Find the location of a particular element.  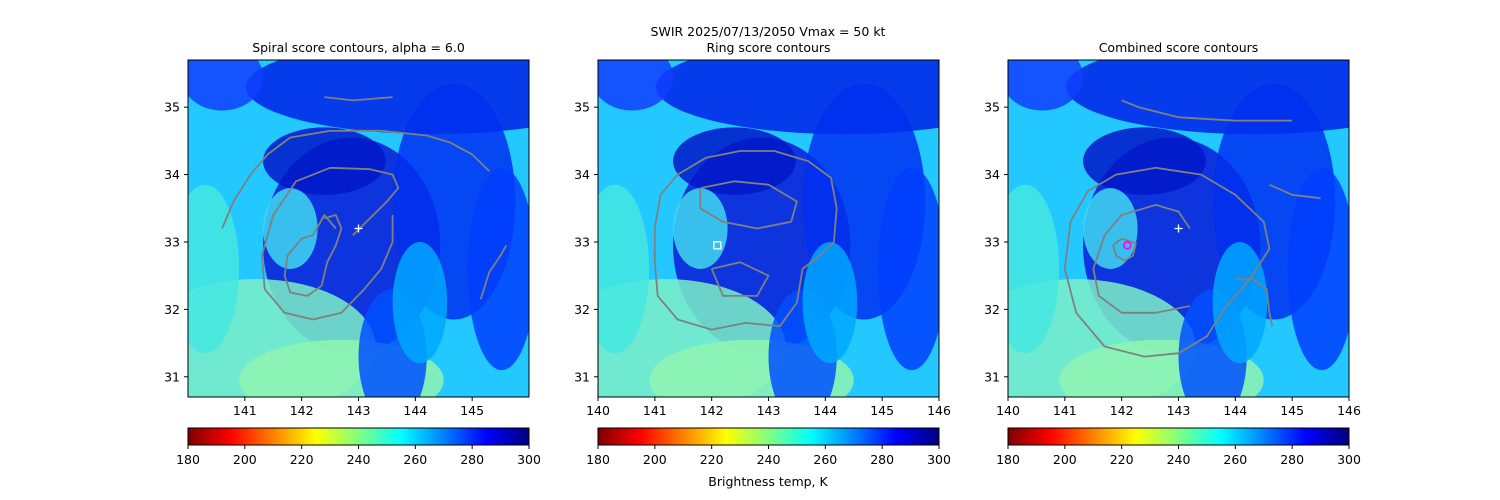

panel-title: Ring score contours is located at coordinates (768, 47).